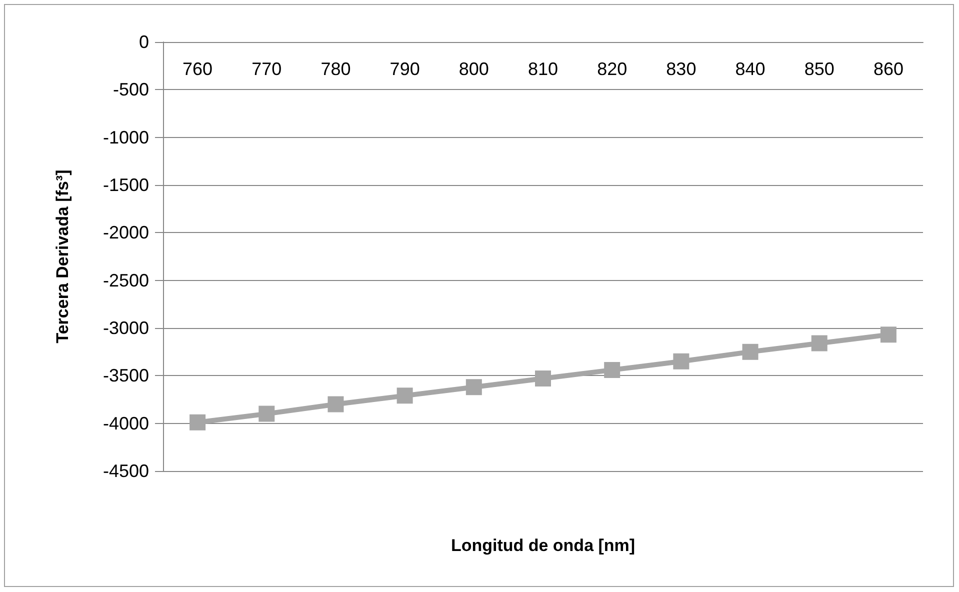 The height and width of the screenshot is (592, 959). What do you see at coordinates (143, 42) in the screenshot?
I see `y-tick-label: 0` at bounding box center [143, 42].